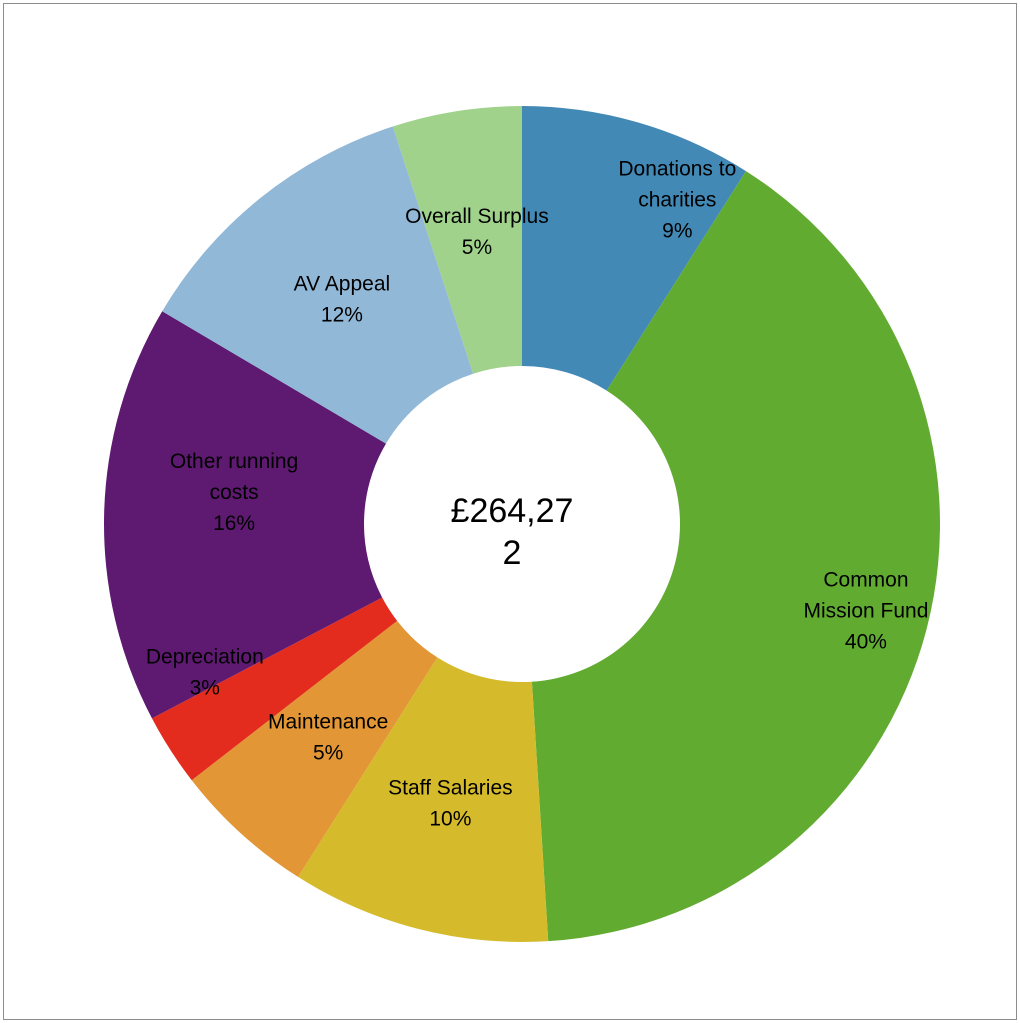 This screenshot has height=1023, width=1020. I want to click on slice-name-line: Other running, so click(234, 461).